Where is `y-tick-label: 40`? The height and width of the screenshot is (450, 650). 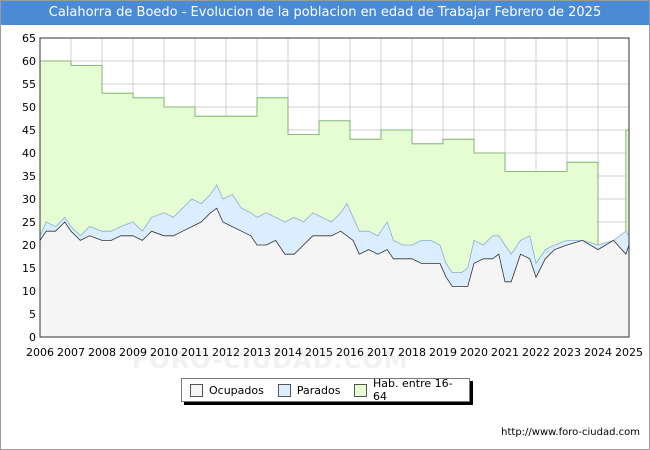
y-tick-label: 40 is located at coordinates (29, 153).